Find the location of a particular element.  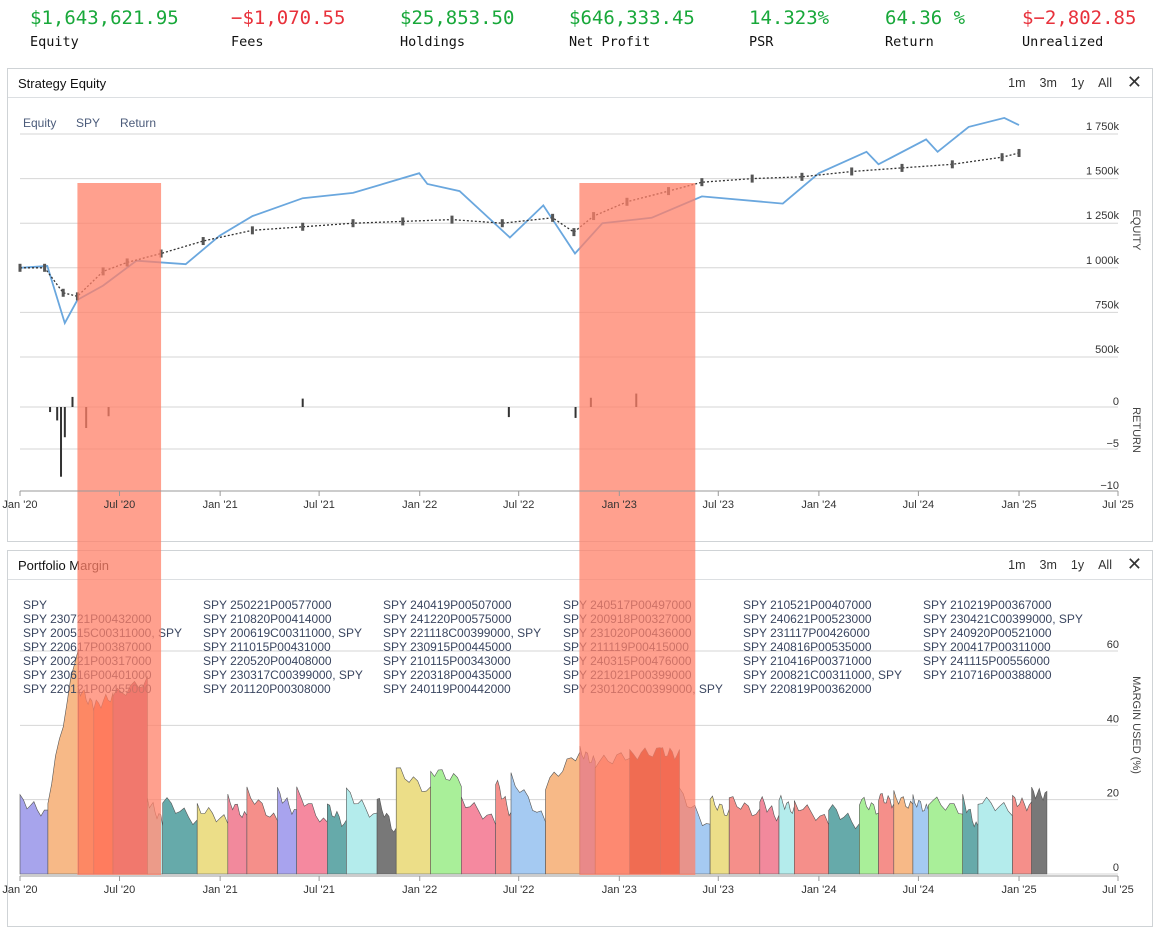

x-tick-label: Jul '22 is located at coordinates (518, 505).